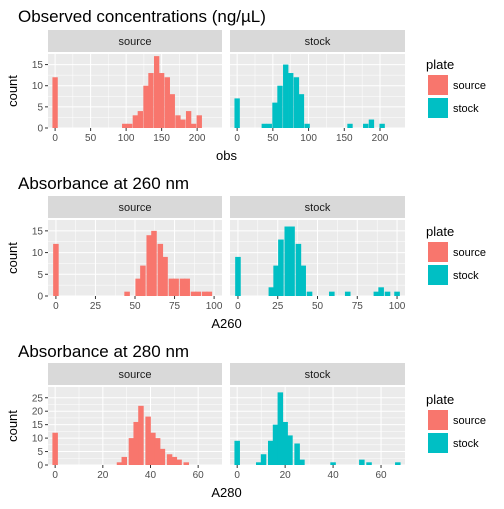  Describe the element at coordinates (142, 16) in the screenshot. I see `chart-title: Observed concentrations (ng/µL)` at that location.